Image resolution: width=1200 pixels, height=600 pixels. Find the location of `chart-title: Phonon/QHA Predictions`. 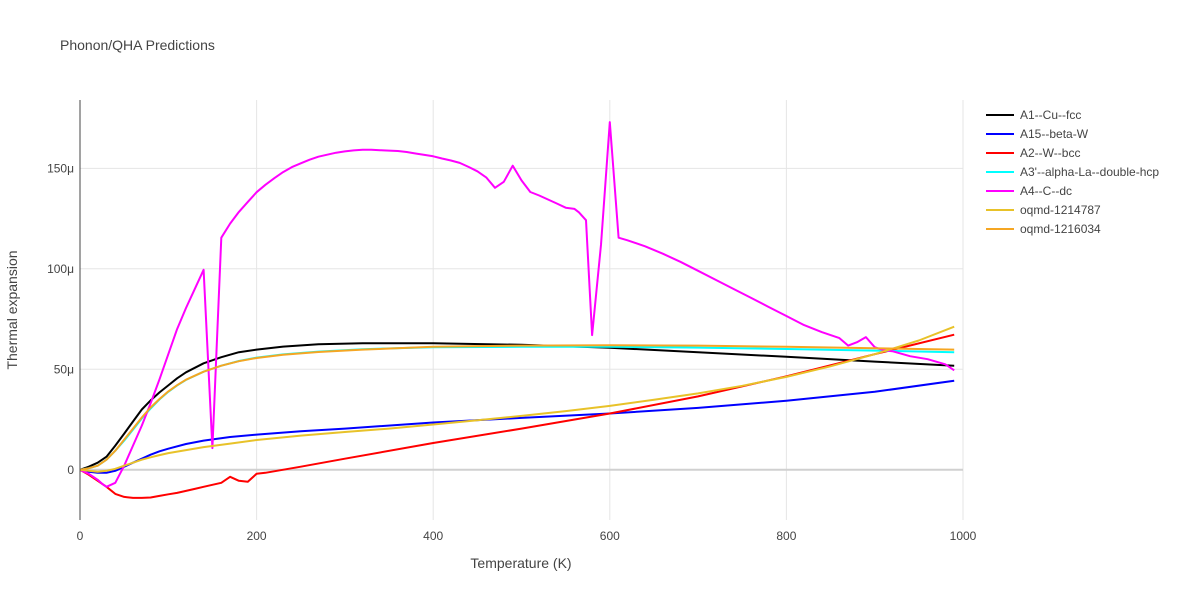

chart-title: Phonon/QHA Predictions is located at coordinates (137, 45).